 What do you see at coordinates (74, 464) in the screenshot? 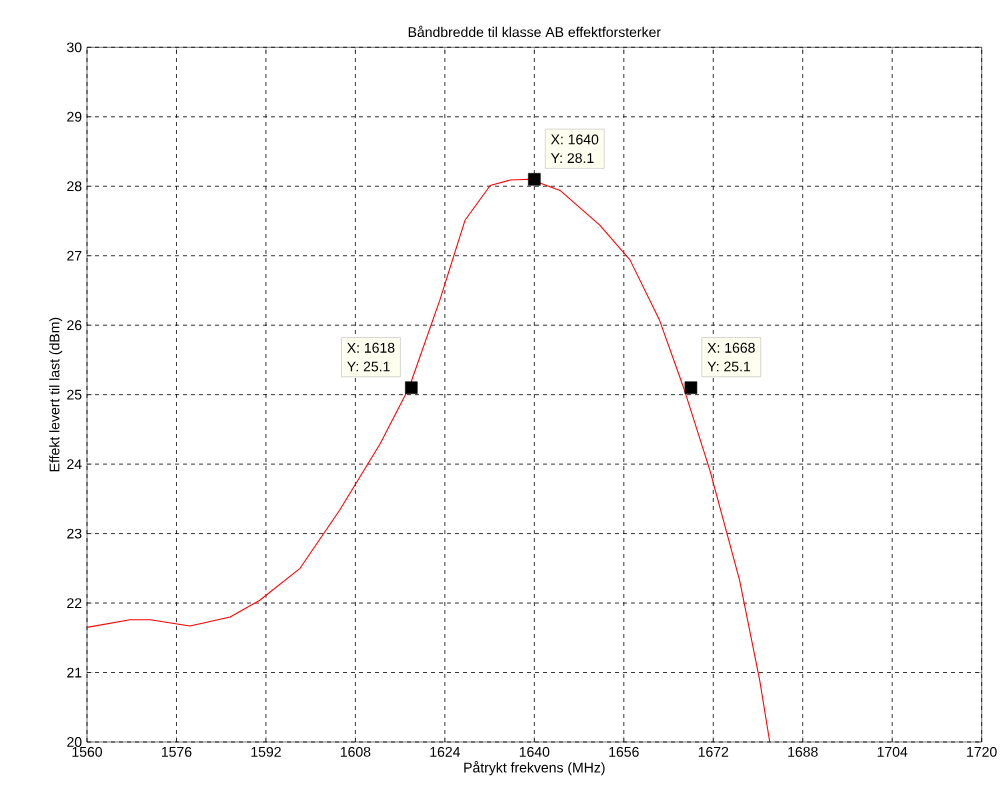
I see `y-tick-label: 24` at bounding box center [74, 464].